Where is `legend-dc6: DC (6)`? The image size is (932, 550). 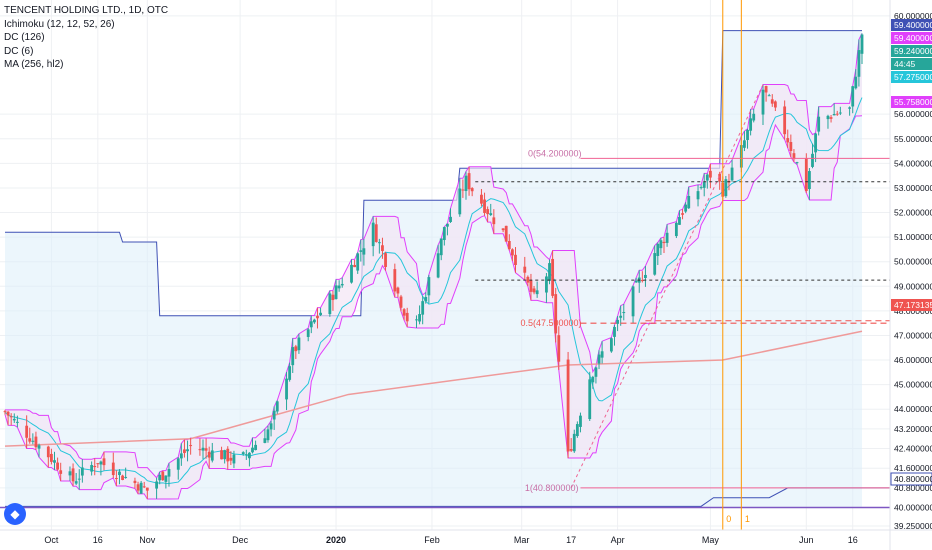
legend-dc6: DC (6) is located at coordinates (19, 51).